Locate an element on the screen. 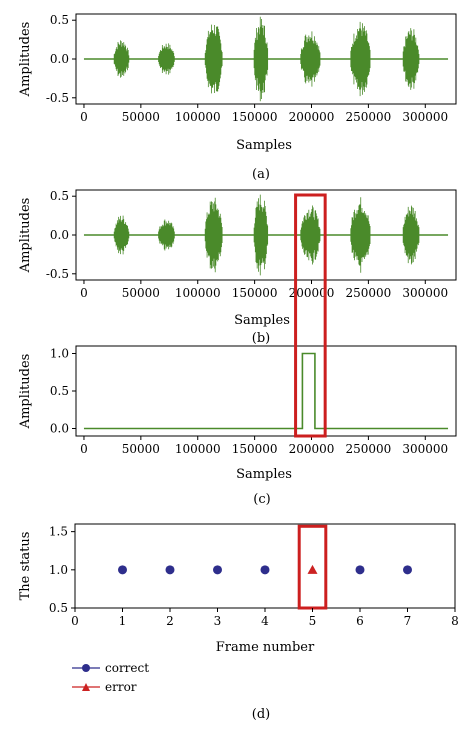  y-tick-label-d-0: 0.5 is located at coordinates (58, 608).